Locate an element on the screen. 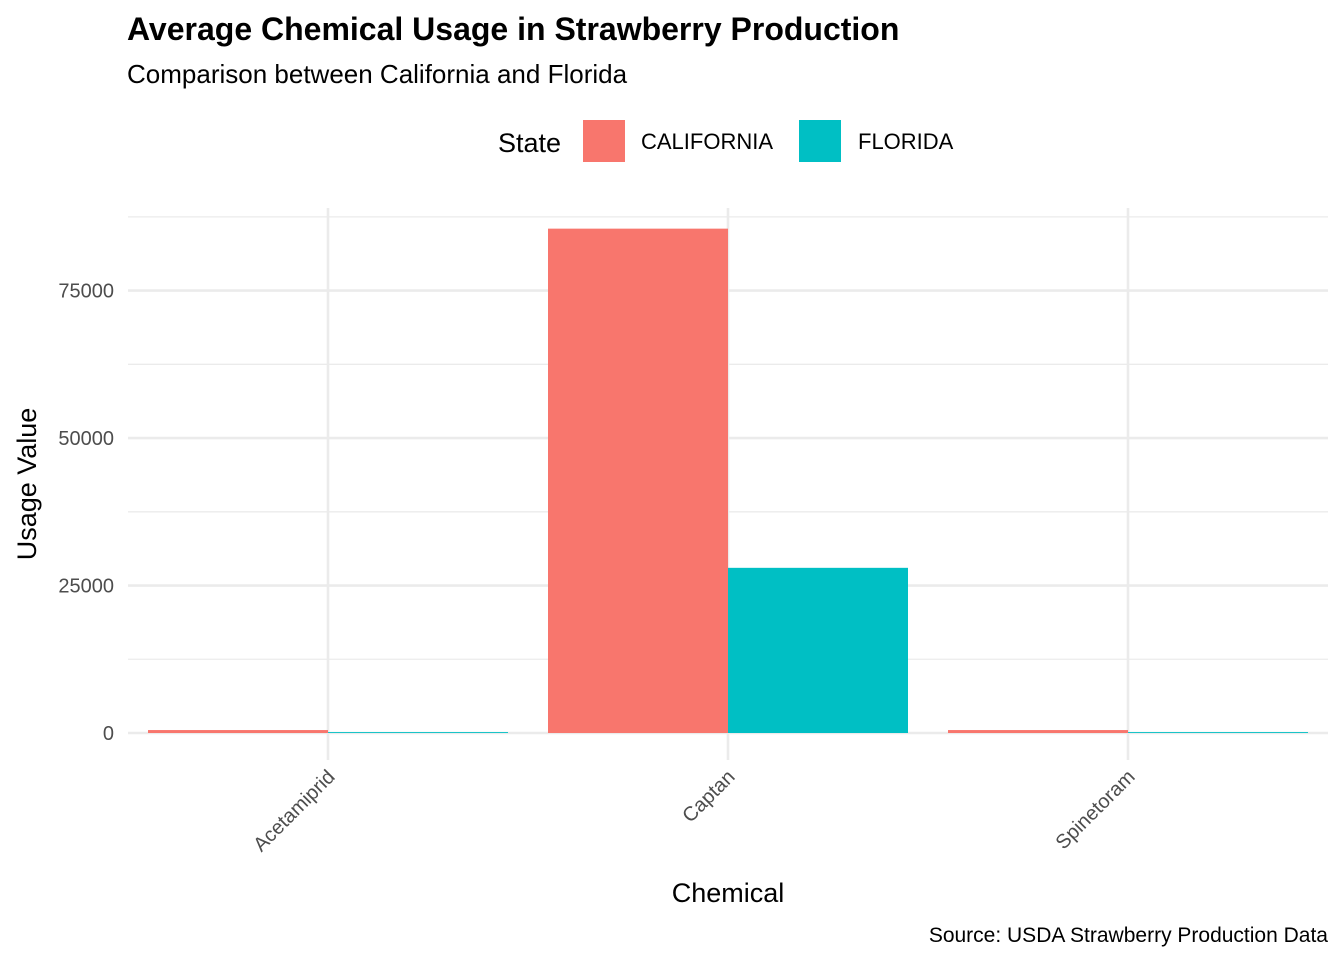 The image size is (1344, 960). legend-swatch-california is located at coordinates (604, 141).